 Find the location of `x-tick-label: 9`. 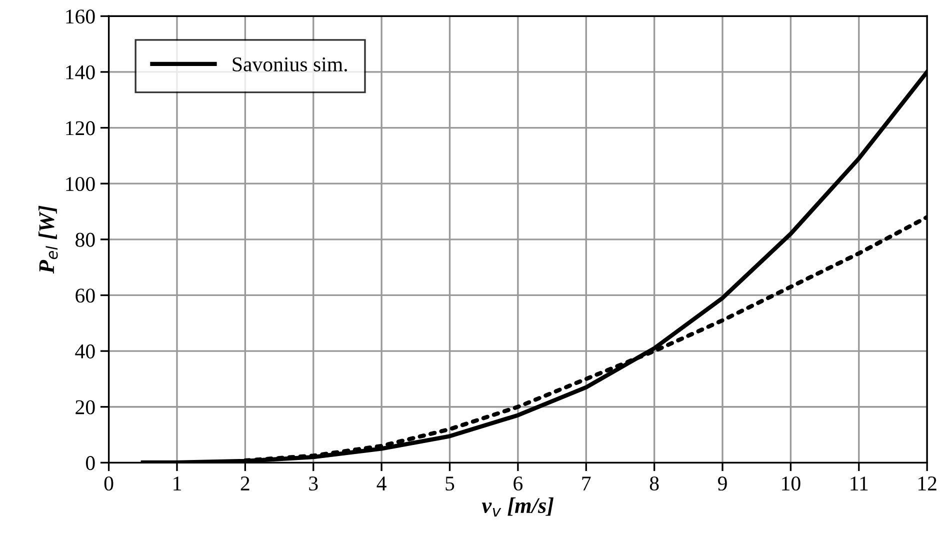

x-tick-label: 9 is located at coordinates (722, 483).